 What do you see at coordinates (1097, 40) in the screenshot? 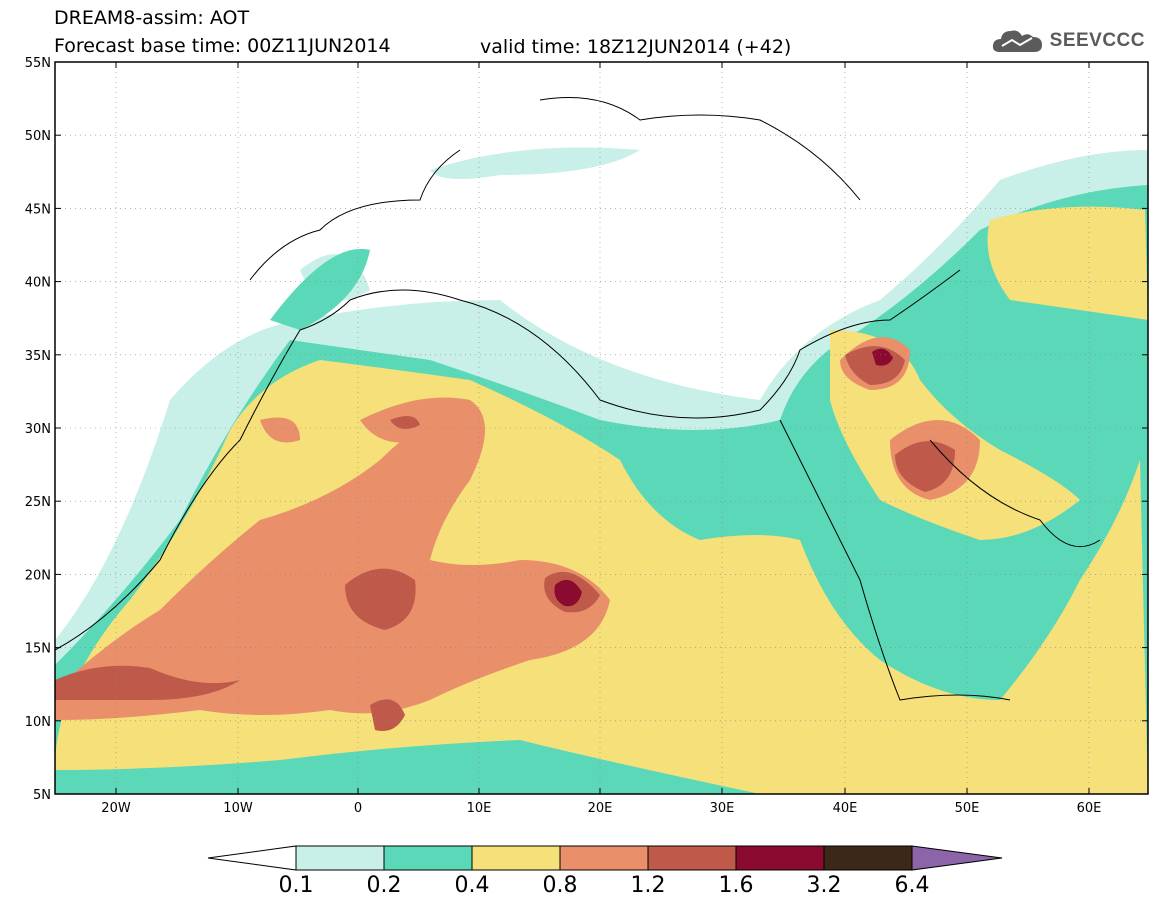
I see `logo-text: SEEVCCC` at bounding box center [1097, 40].